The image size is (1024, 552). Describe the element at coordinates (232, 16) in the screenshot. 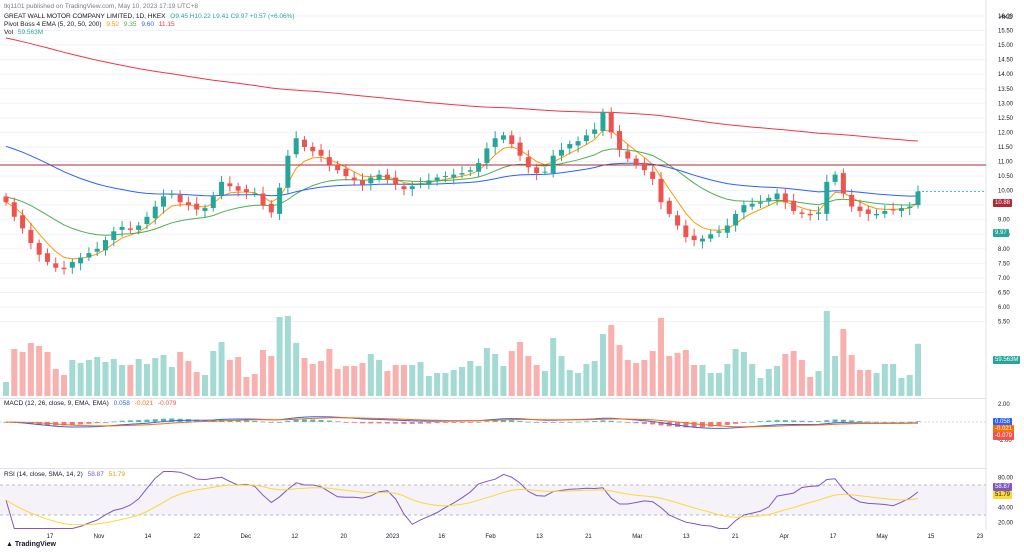

I see `ohlc-values: O9.45 H10.22 L9.41 C9.97 +0.57 (+6.06%)` at that location.